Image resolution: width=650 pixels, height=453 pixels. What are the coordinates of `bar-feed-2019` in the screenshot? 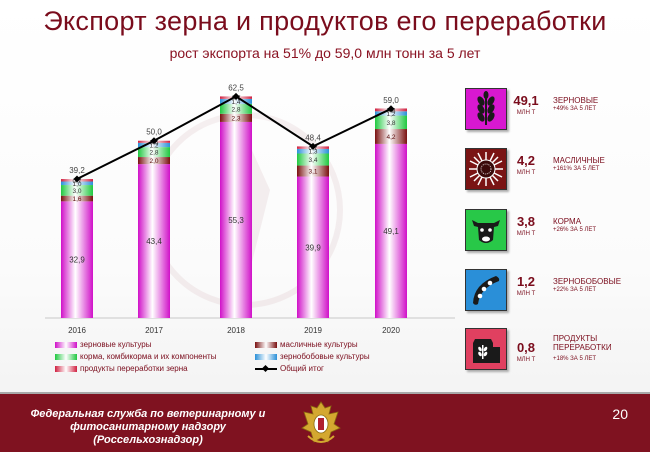 It's located at (313, 159).